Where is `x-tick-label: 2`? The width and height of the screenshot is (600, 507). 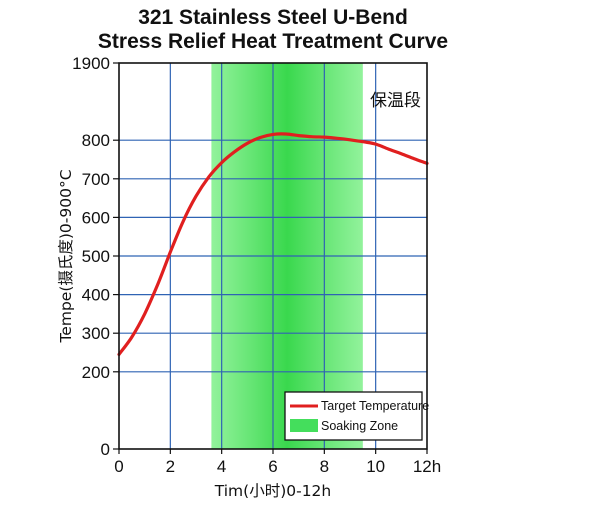
x-tick-label: 2 is located at coordinates (170, 466).